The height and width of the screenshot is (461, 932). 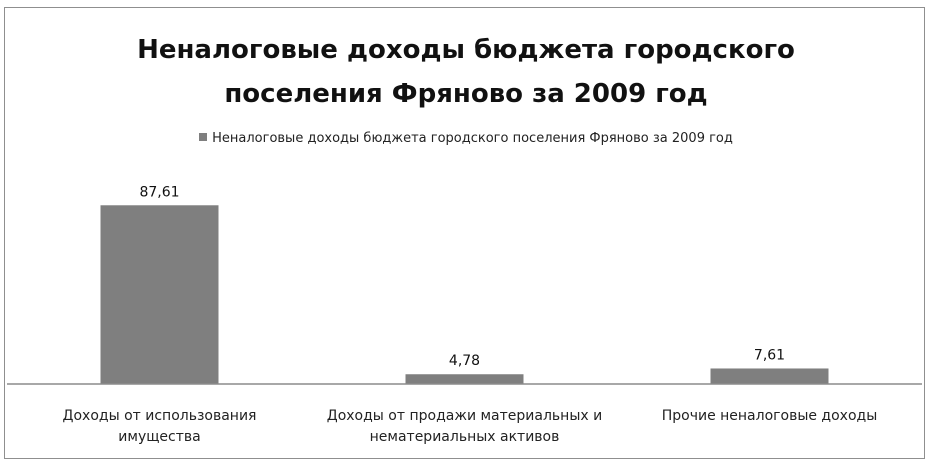 I want to click on chart-title-line-2: поселения Фряново за 2009 год, so click(x=466, y=94).